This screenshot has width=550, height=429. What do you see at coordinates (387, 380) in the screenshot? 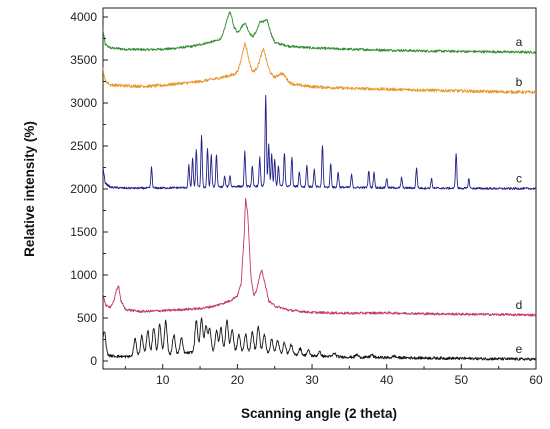
I see `x-tick-label: 40` at bounding box center [387, 380].